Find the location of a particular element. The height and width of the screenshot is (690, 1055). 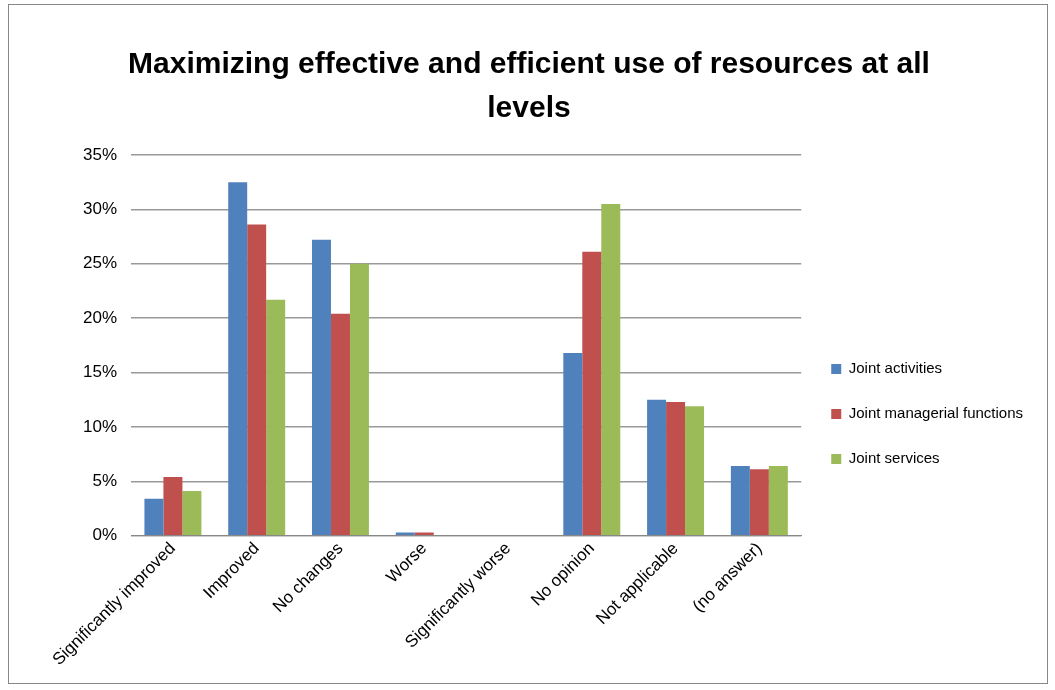

y-tick-label: 30% is located at coordinates (100, 209).